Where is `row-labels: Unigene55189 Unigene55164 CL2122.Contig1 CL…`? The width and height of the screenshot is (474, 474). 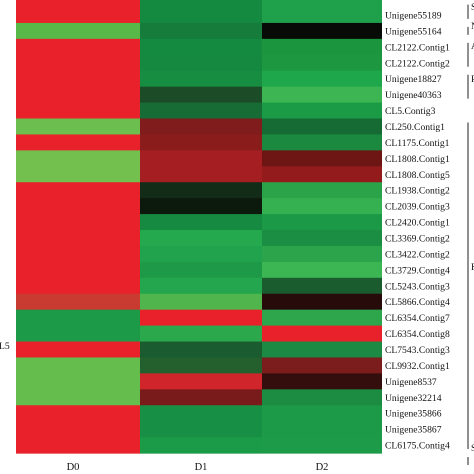
row-labels: Unigene55189 Unigene55164 CL2122.Contig1 CL… is located at coordinates (417, 230).